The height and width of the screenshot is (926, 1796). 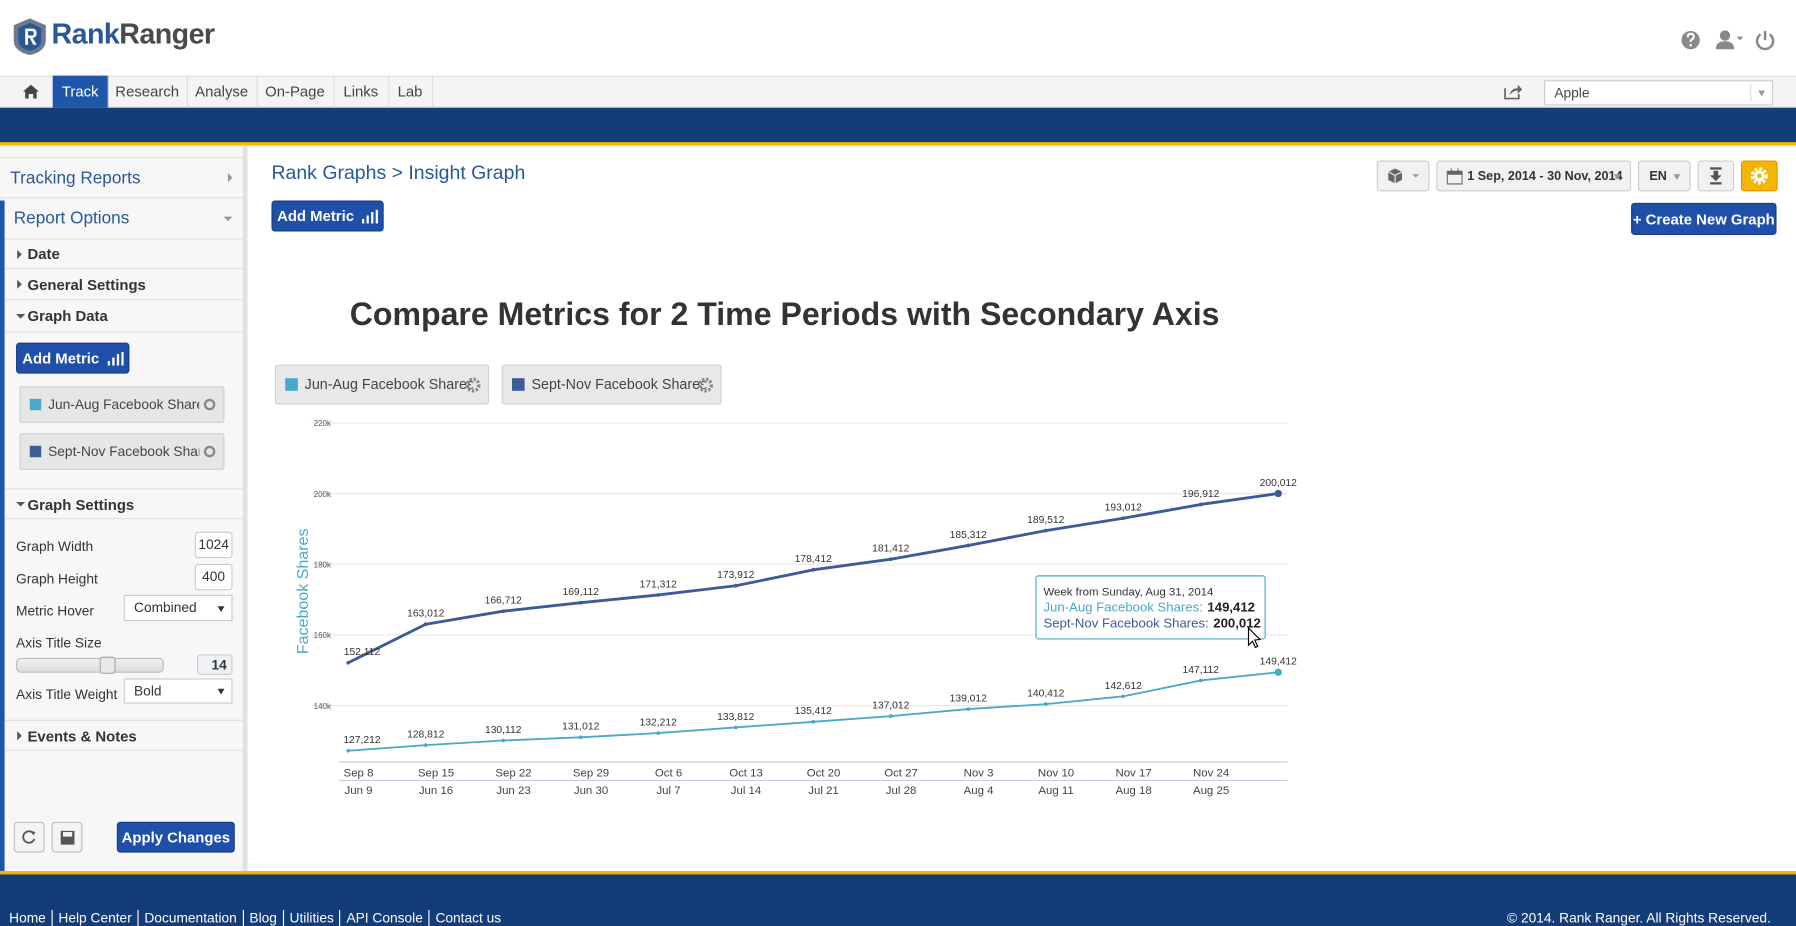 I want to click on logo: RankRanger, so click(x=134, y=34).